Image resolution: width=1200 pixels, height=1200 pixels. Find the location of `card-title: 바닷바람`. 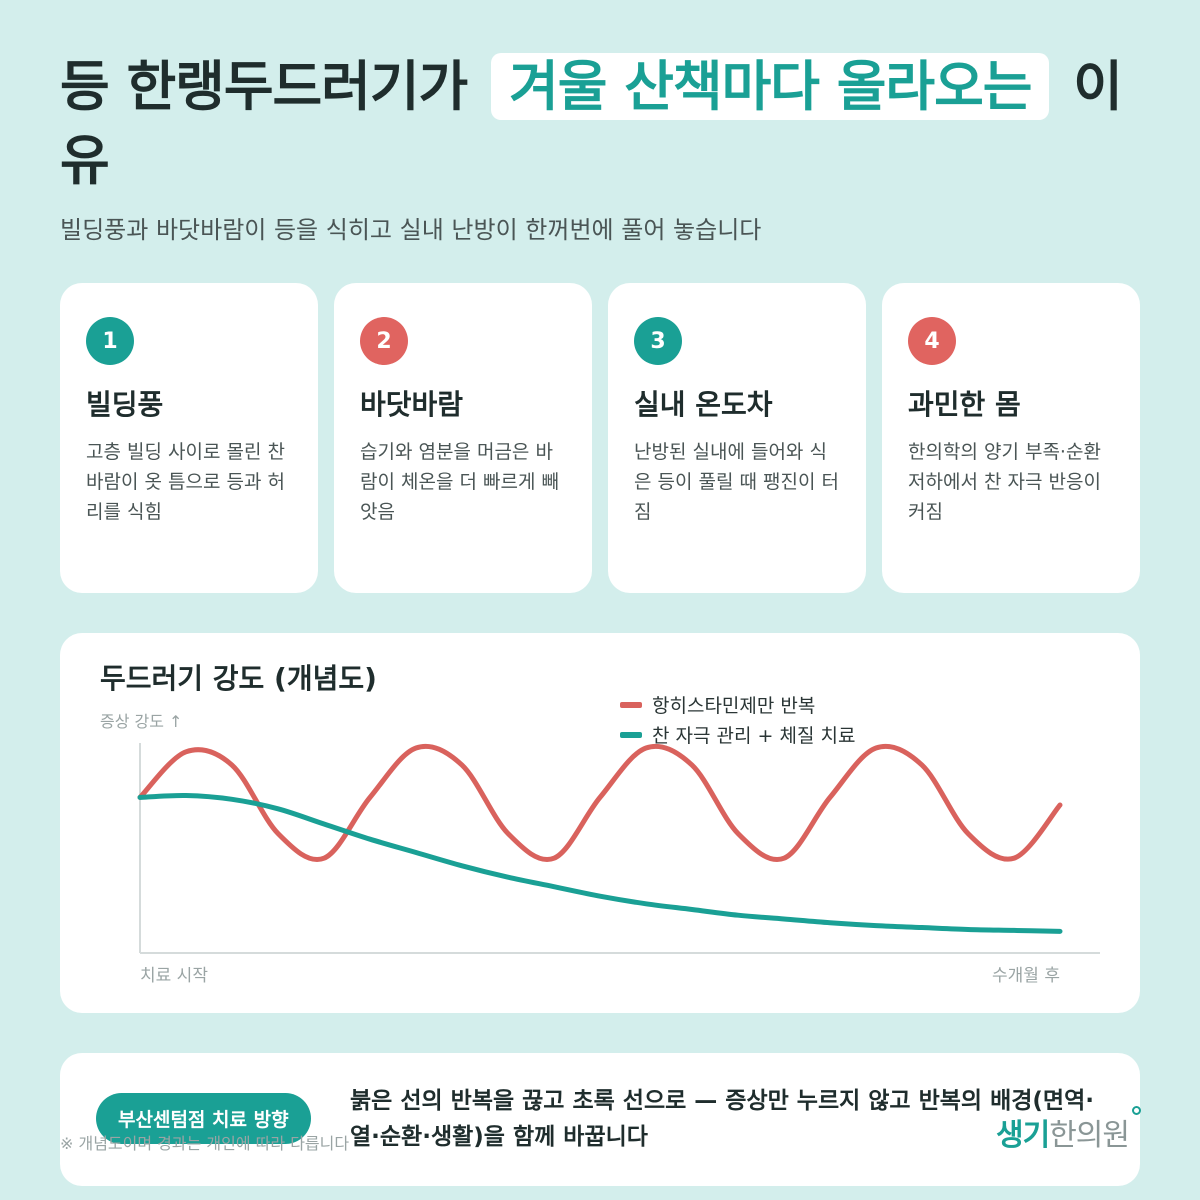

card-title: 바닷바람 is located at coordinates (412, 404).